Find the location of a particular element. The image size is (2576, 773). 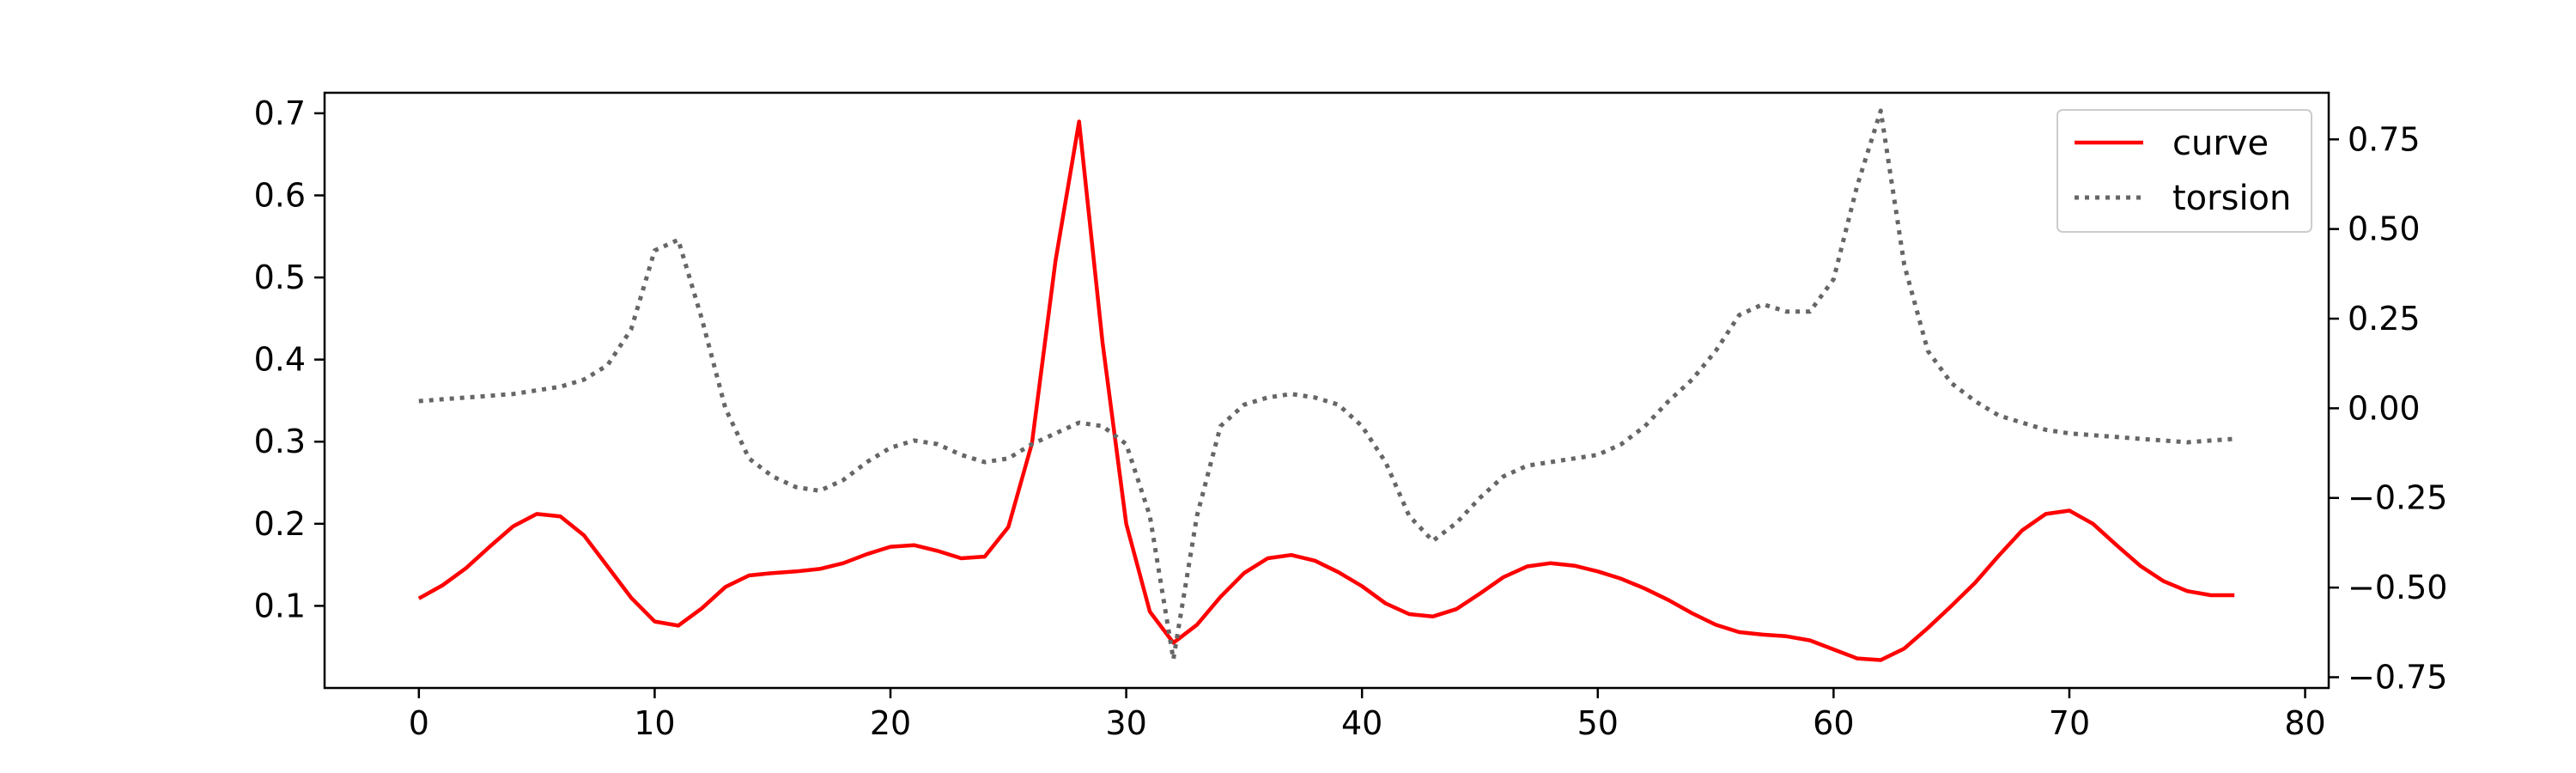

y-left-tick-label: 0.1 is located at coordinates (280, 605).